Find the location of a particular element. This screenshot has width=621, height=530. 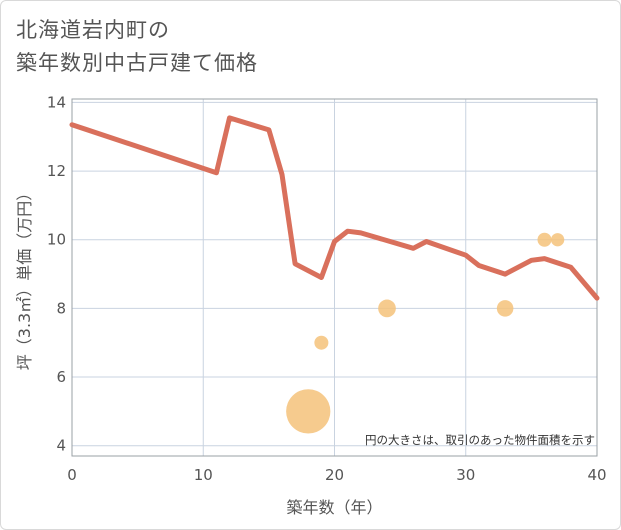

x-tick-labels: 0 10 20 30 40 is located at coordinates (336, 475).